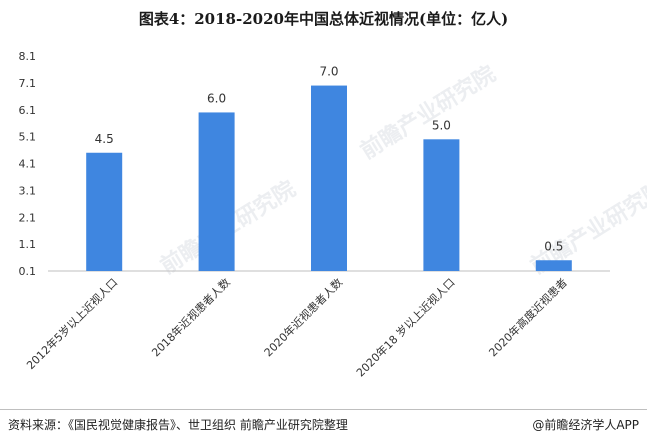 Image resolution: width=647 pixels, height=436 pixels. I want to click on category-label: 2020年18 岁以上近视人口, so click(405, 327).